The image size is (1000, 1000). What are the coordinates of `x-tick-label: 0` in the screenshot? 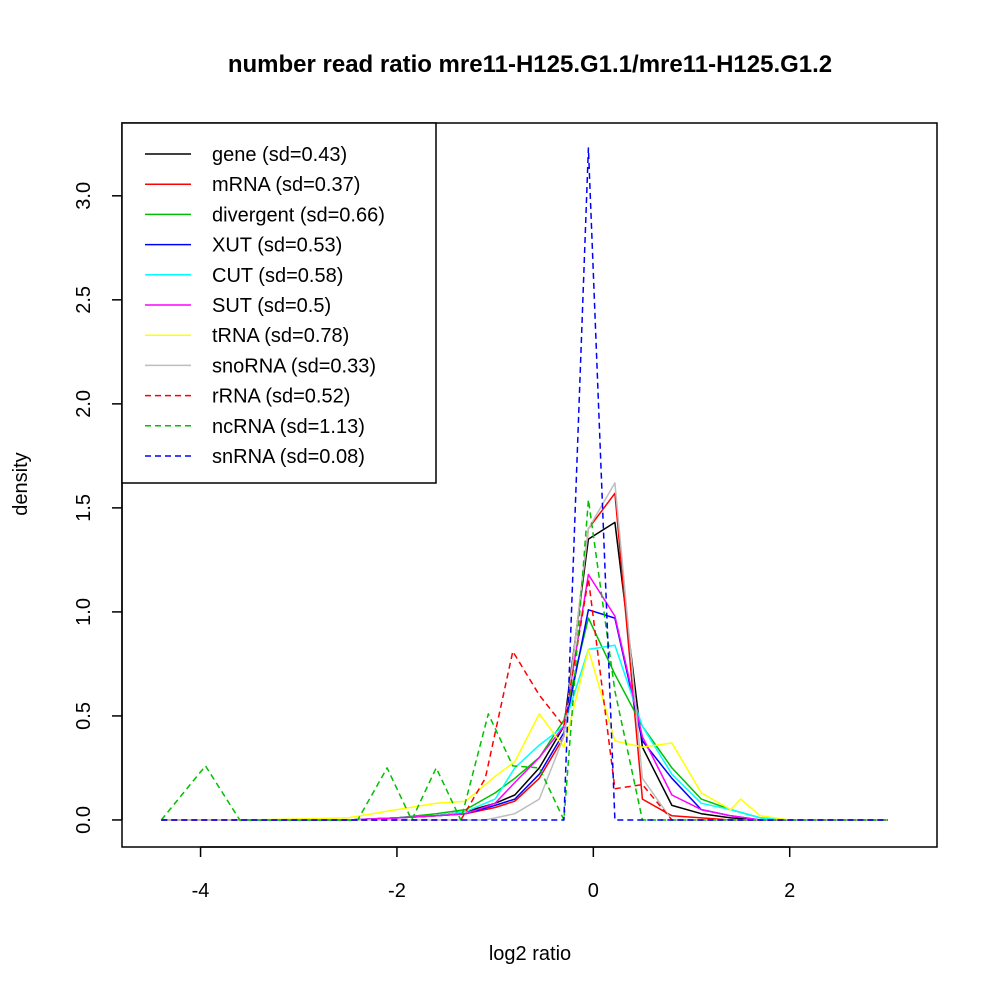 It's located at (593, 891).